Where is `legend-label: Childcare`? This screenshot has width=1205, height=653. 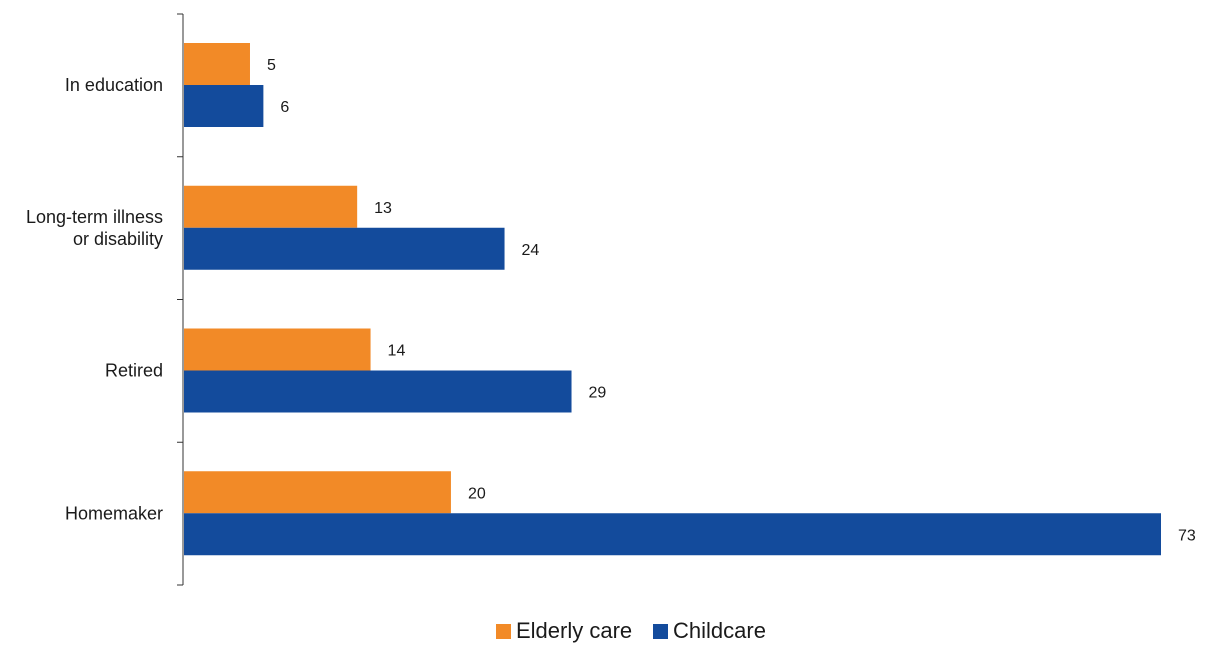
legend-label: Childcare is located at coordinates (719, 630).